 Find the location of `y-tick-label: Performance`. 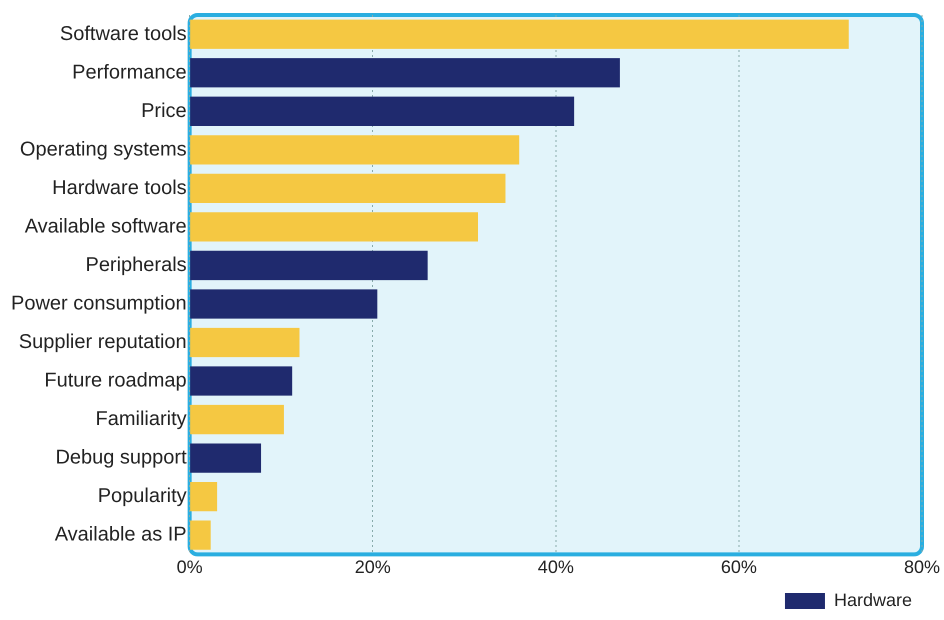

y-tick-label: Performance is located at coordinates (129, 72).